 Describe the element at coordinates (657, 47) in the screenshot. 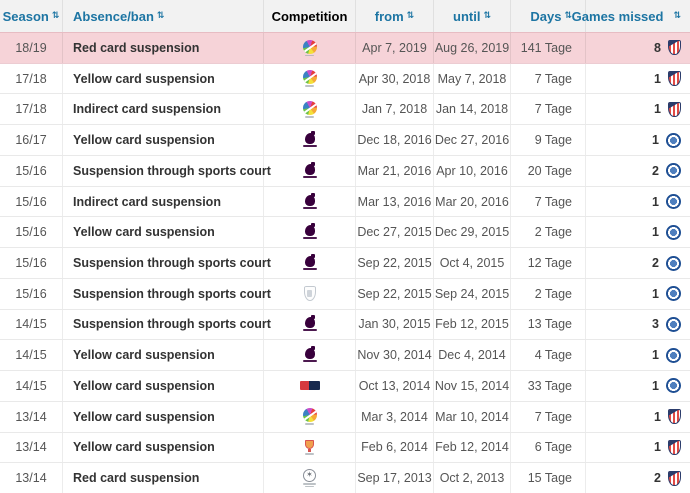

I see `games-missed-value: 8` at that location.